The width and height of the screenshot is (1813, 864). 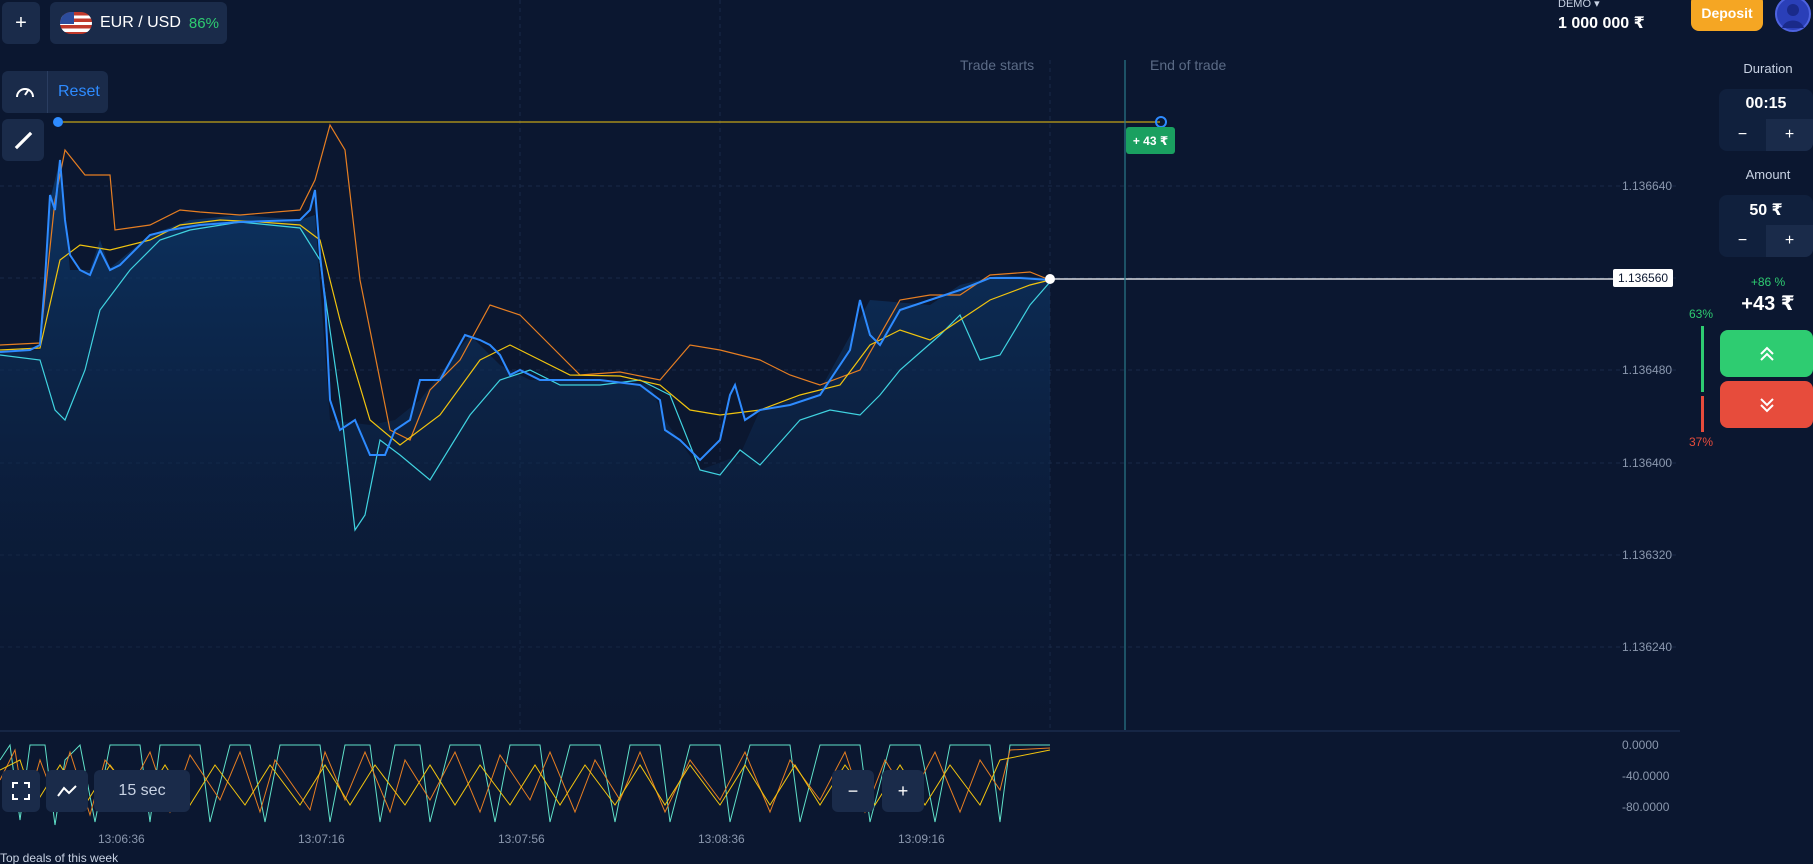 I want to click on end-of-trade-label: End of trade, so click(x=1188, y=65).